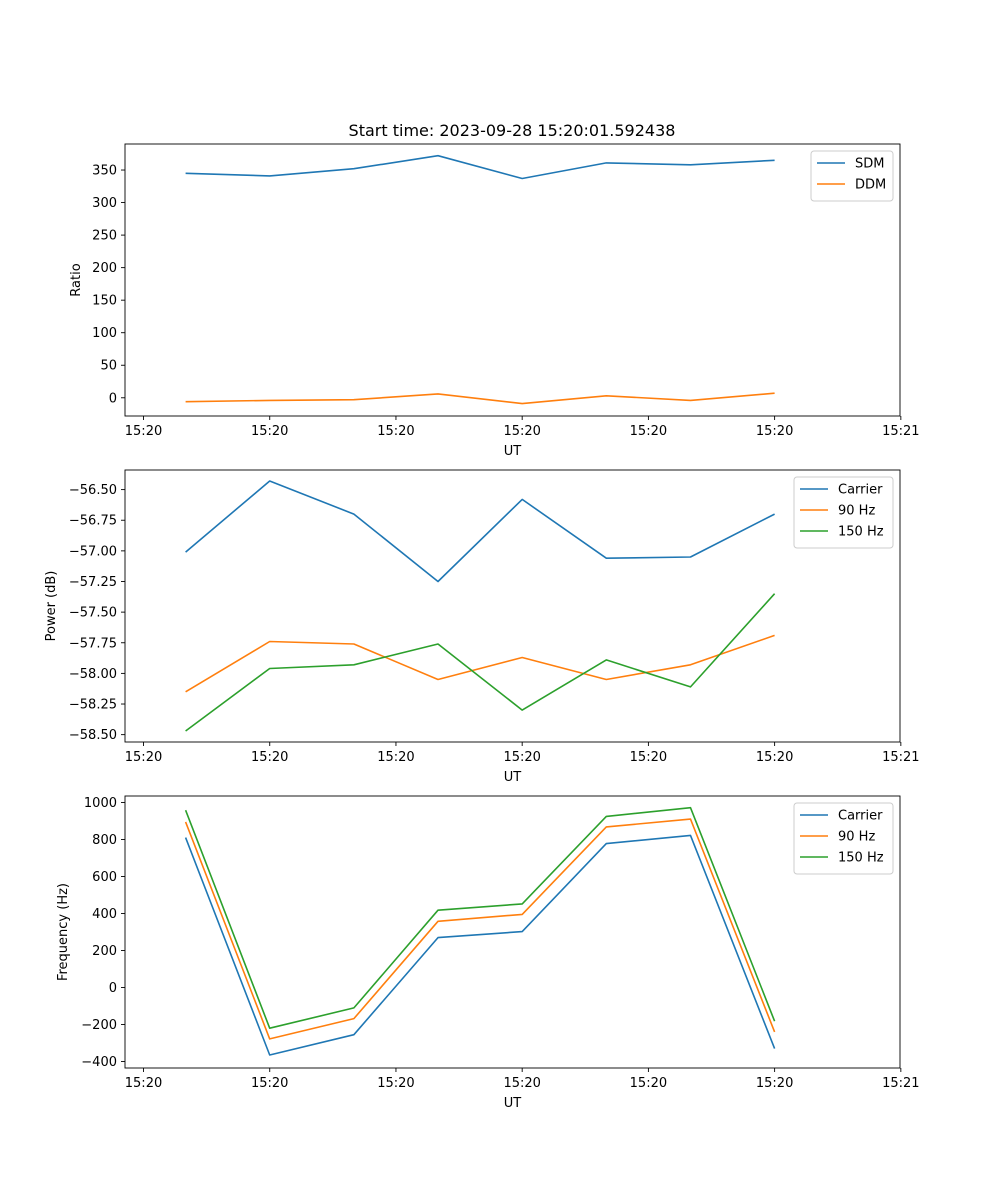 The height and width of the screenshot is (1200, 1000). What do you see at coordinates (856, 837) in the screenshot?
I see `frequency-legend-label-90-hz: 90 Hz` at bounding box center [856, 837].